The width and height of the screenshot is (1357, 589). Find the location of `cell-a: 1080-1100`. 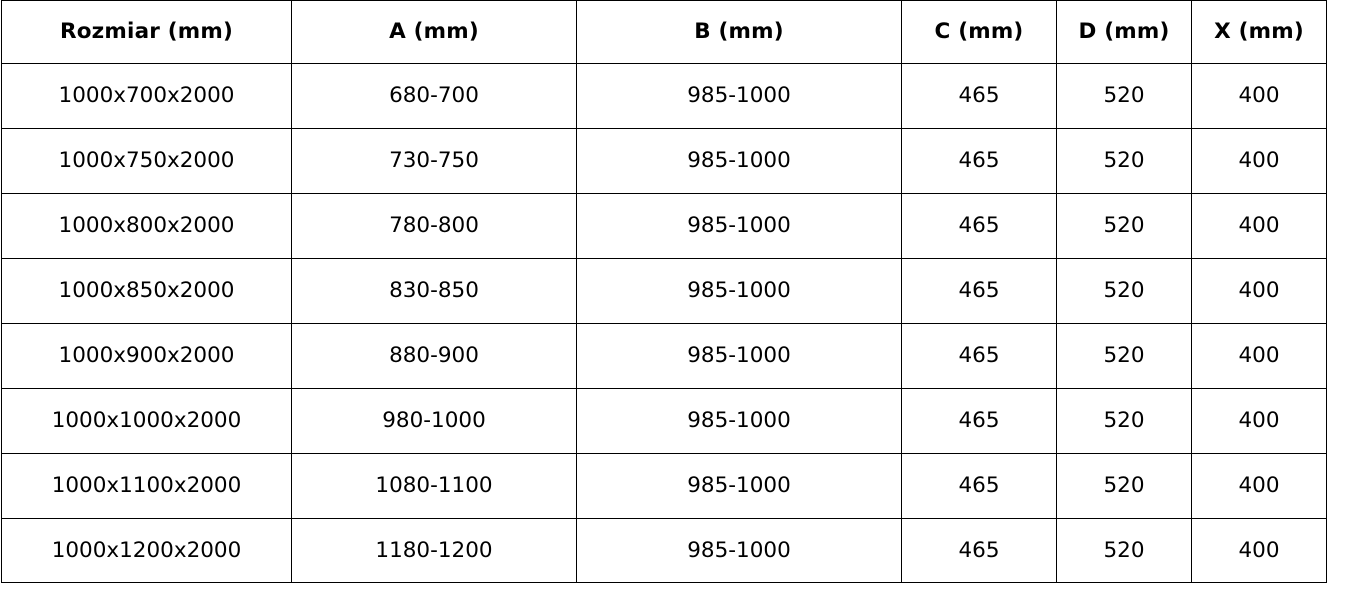

cell-a: 1080-1100 is located at coordinates (434, 486).